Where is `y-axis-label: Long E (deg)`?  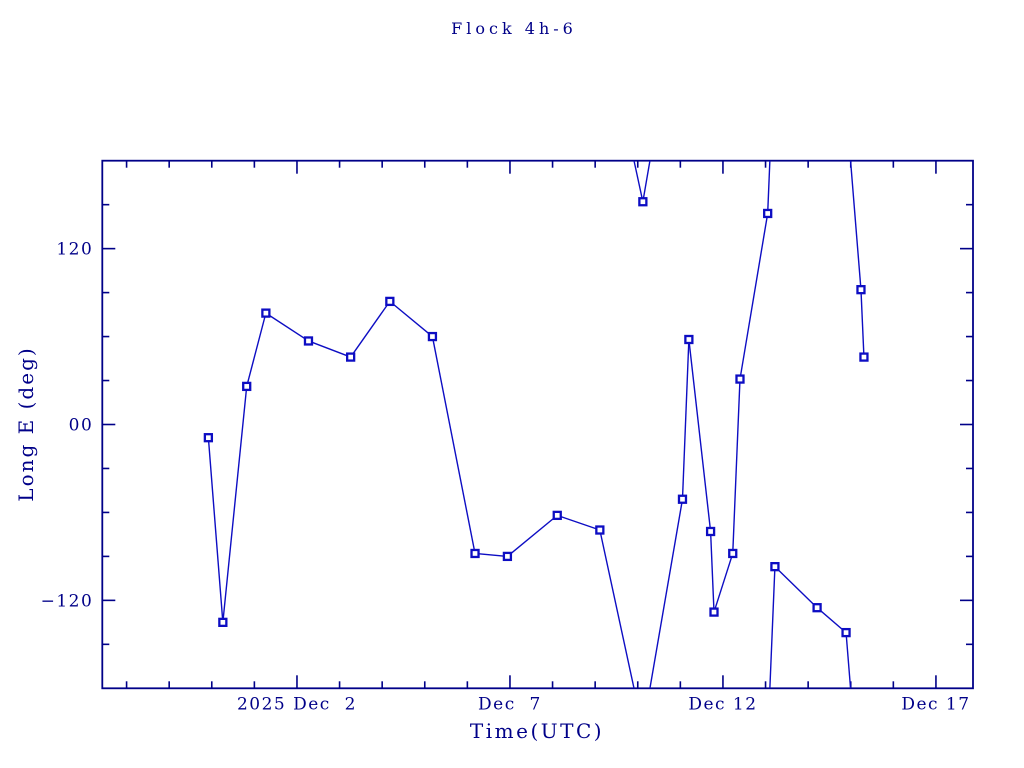
y-axis-label: Long E (deg) is located at coordinates (26, 424).